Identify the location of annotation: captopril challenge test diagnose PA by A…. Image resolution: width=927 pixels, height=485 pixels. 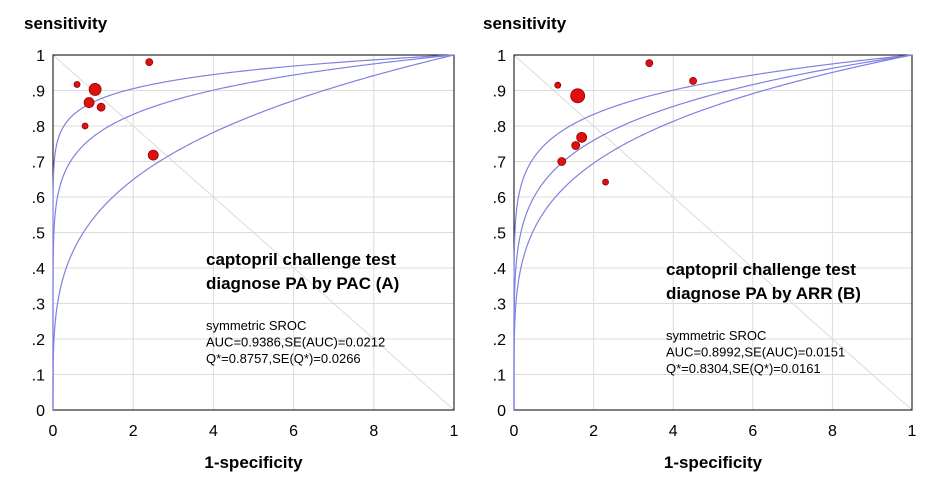
(763, 318).